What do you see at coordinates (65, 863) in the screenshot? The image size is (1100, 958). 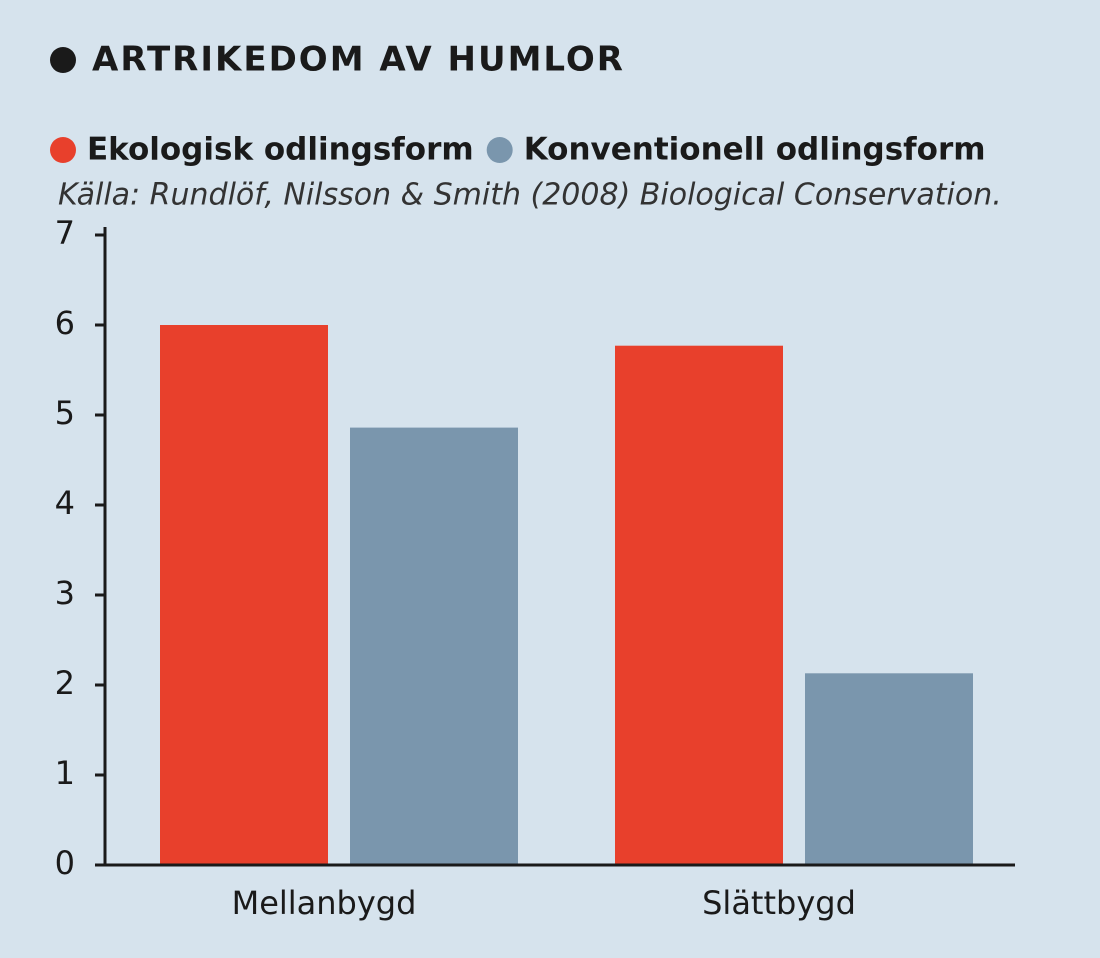 I see `y-tick-label: 0` at bounding box center [65, 863].